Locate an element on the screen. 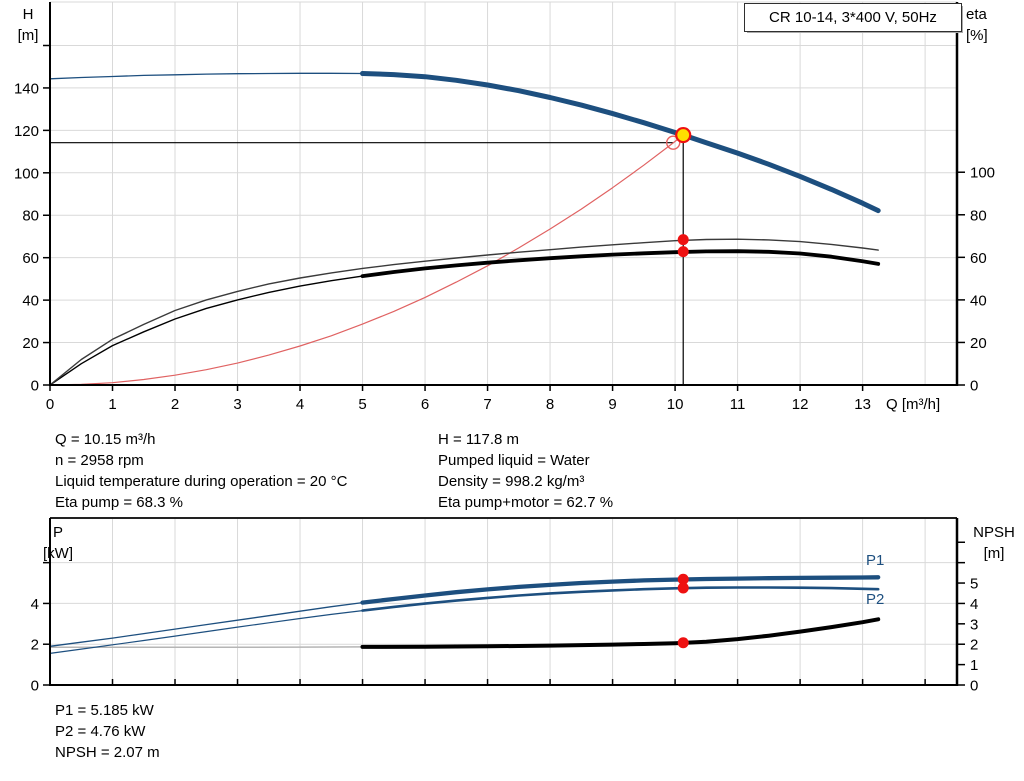  info-speed: n = 2958 rpm is located at coordinates (99, 460).